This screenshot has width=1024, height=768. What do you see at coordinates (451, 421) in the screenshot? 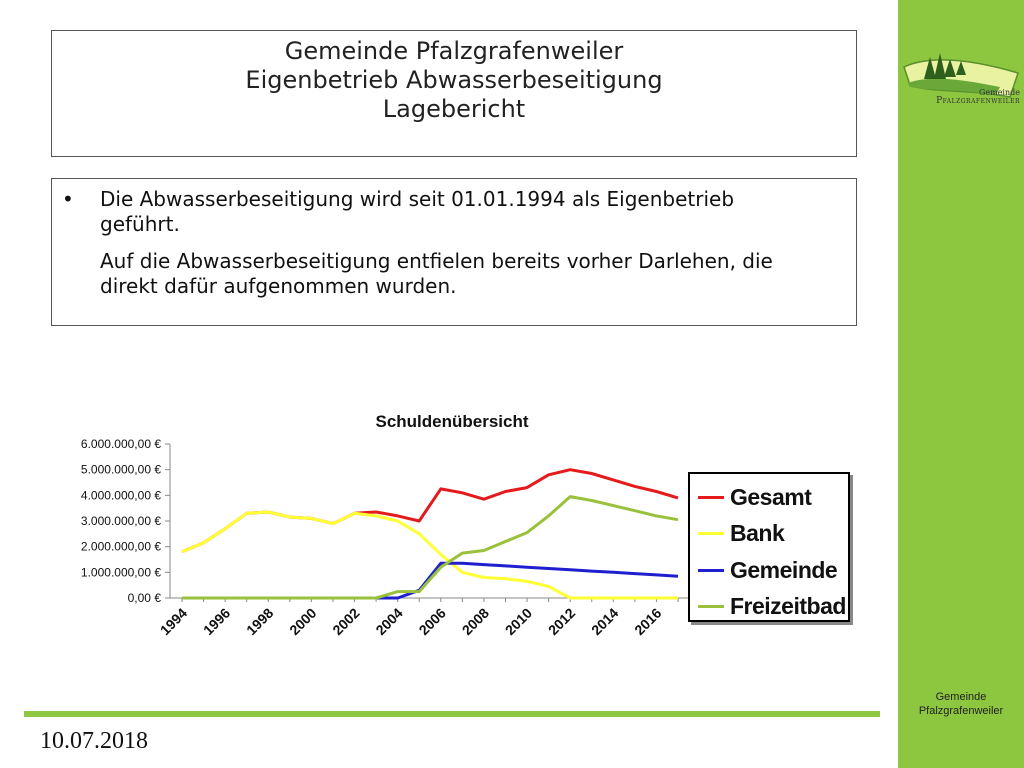
I see `chart-title: Schuldenübersicht` at bounding box center [451, 421].